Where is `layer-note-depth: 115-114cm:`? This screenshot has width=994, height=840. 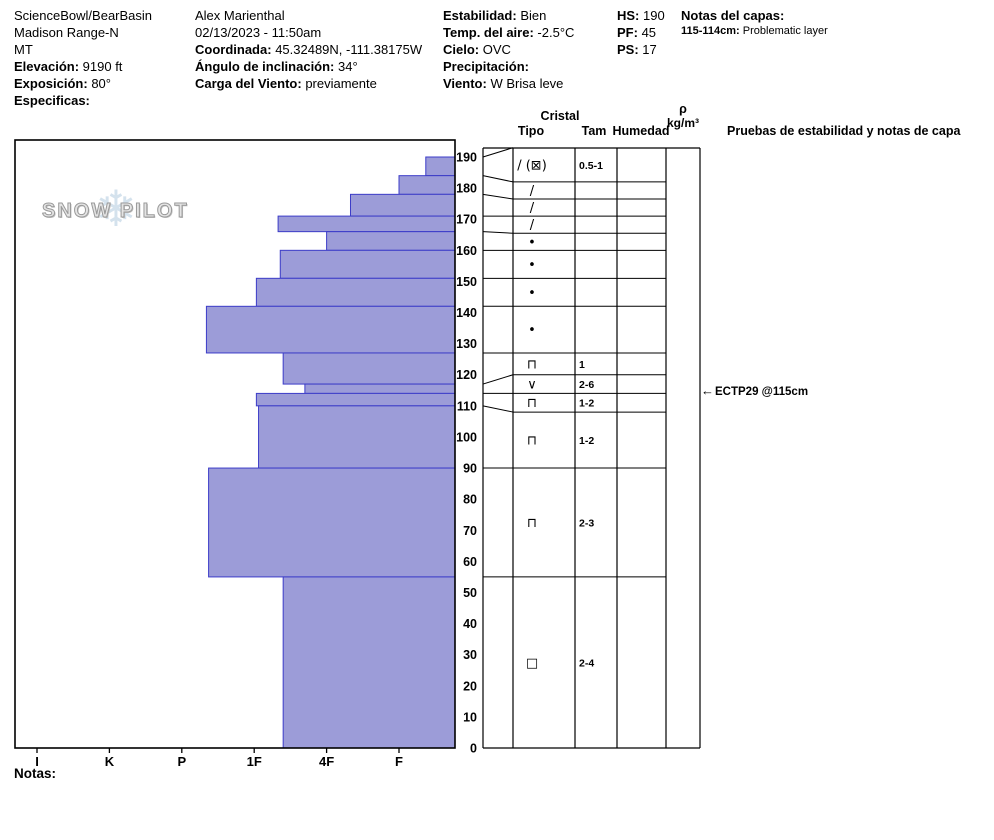 layer-note-depth: 115-114cm: is located at coordinates (710, 31).